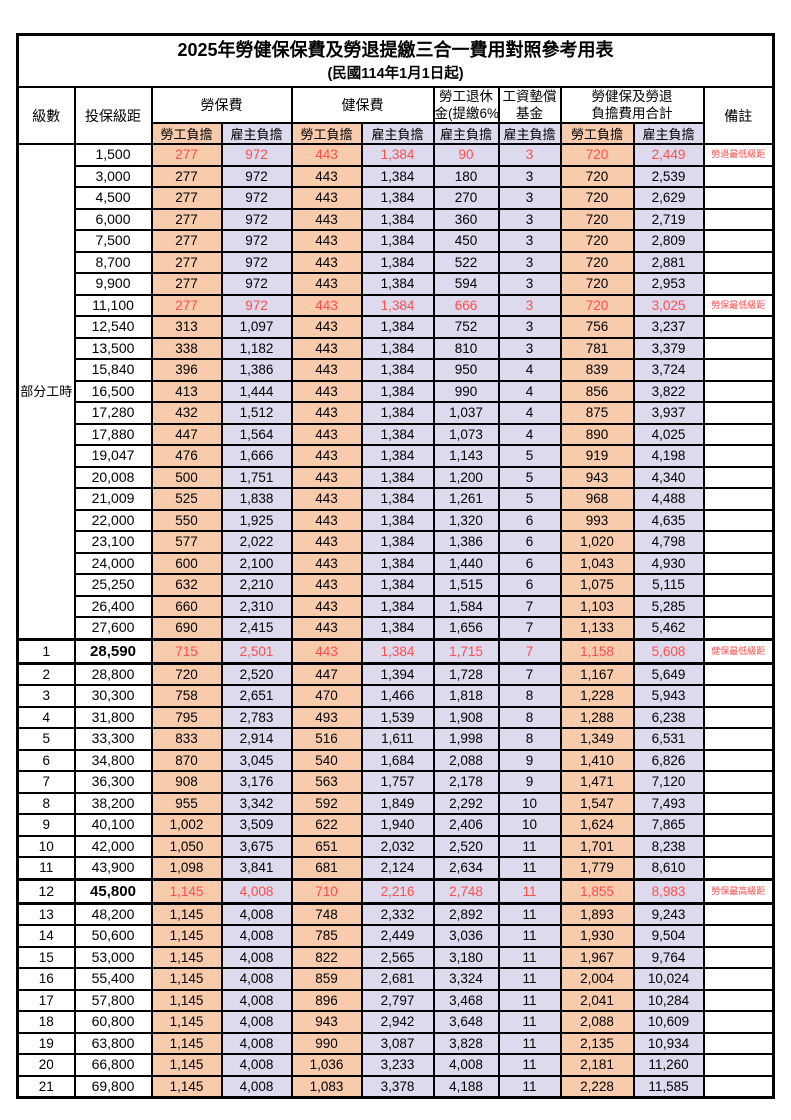 This screenshot has width=791, height=1120. What do you see at coordinates (597, 542) in the screenshot?
I see `total-employee-cell: 1,020` at bounding box center [597, 542].